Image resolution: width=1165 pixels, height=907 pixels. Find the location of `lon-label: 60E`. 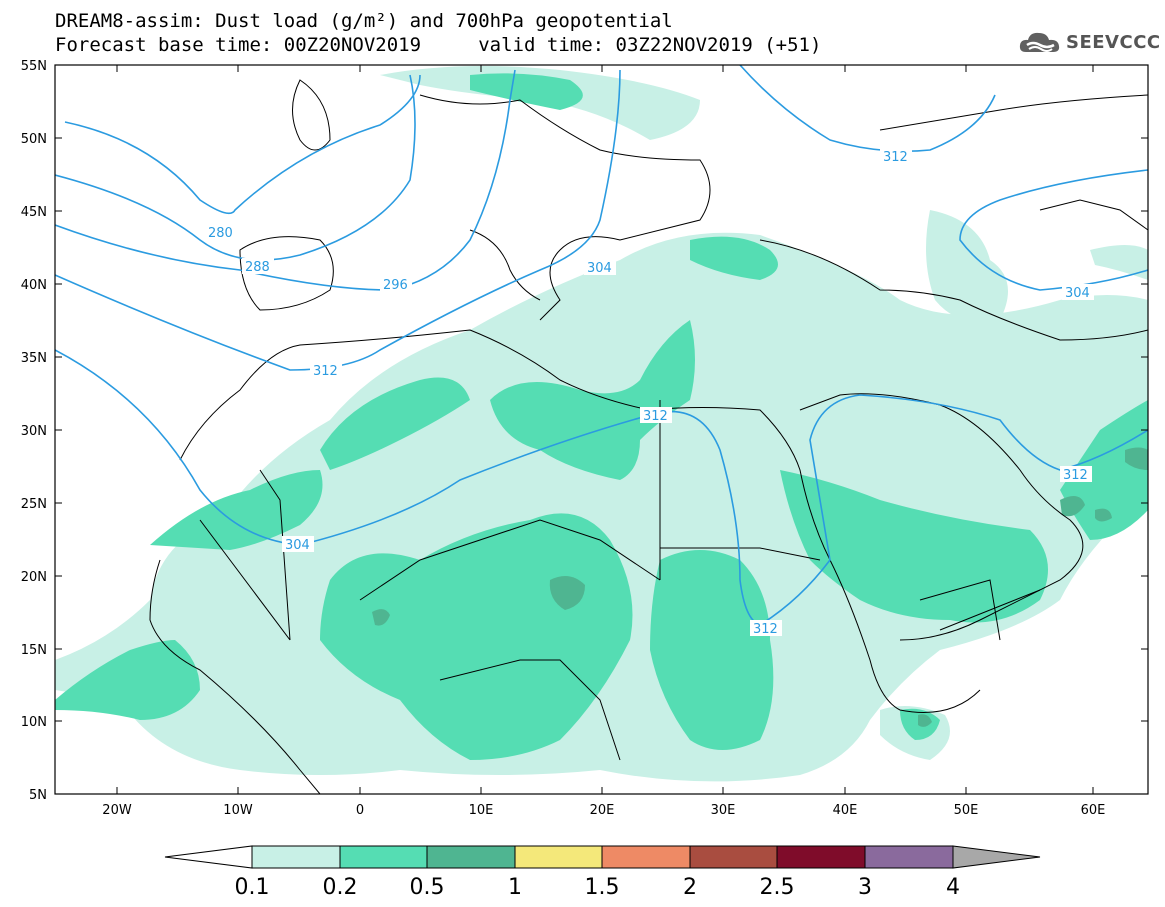

lon-label: 60E is located at coordinates (1093, 810).